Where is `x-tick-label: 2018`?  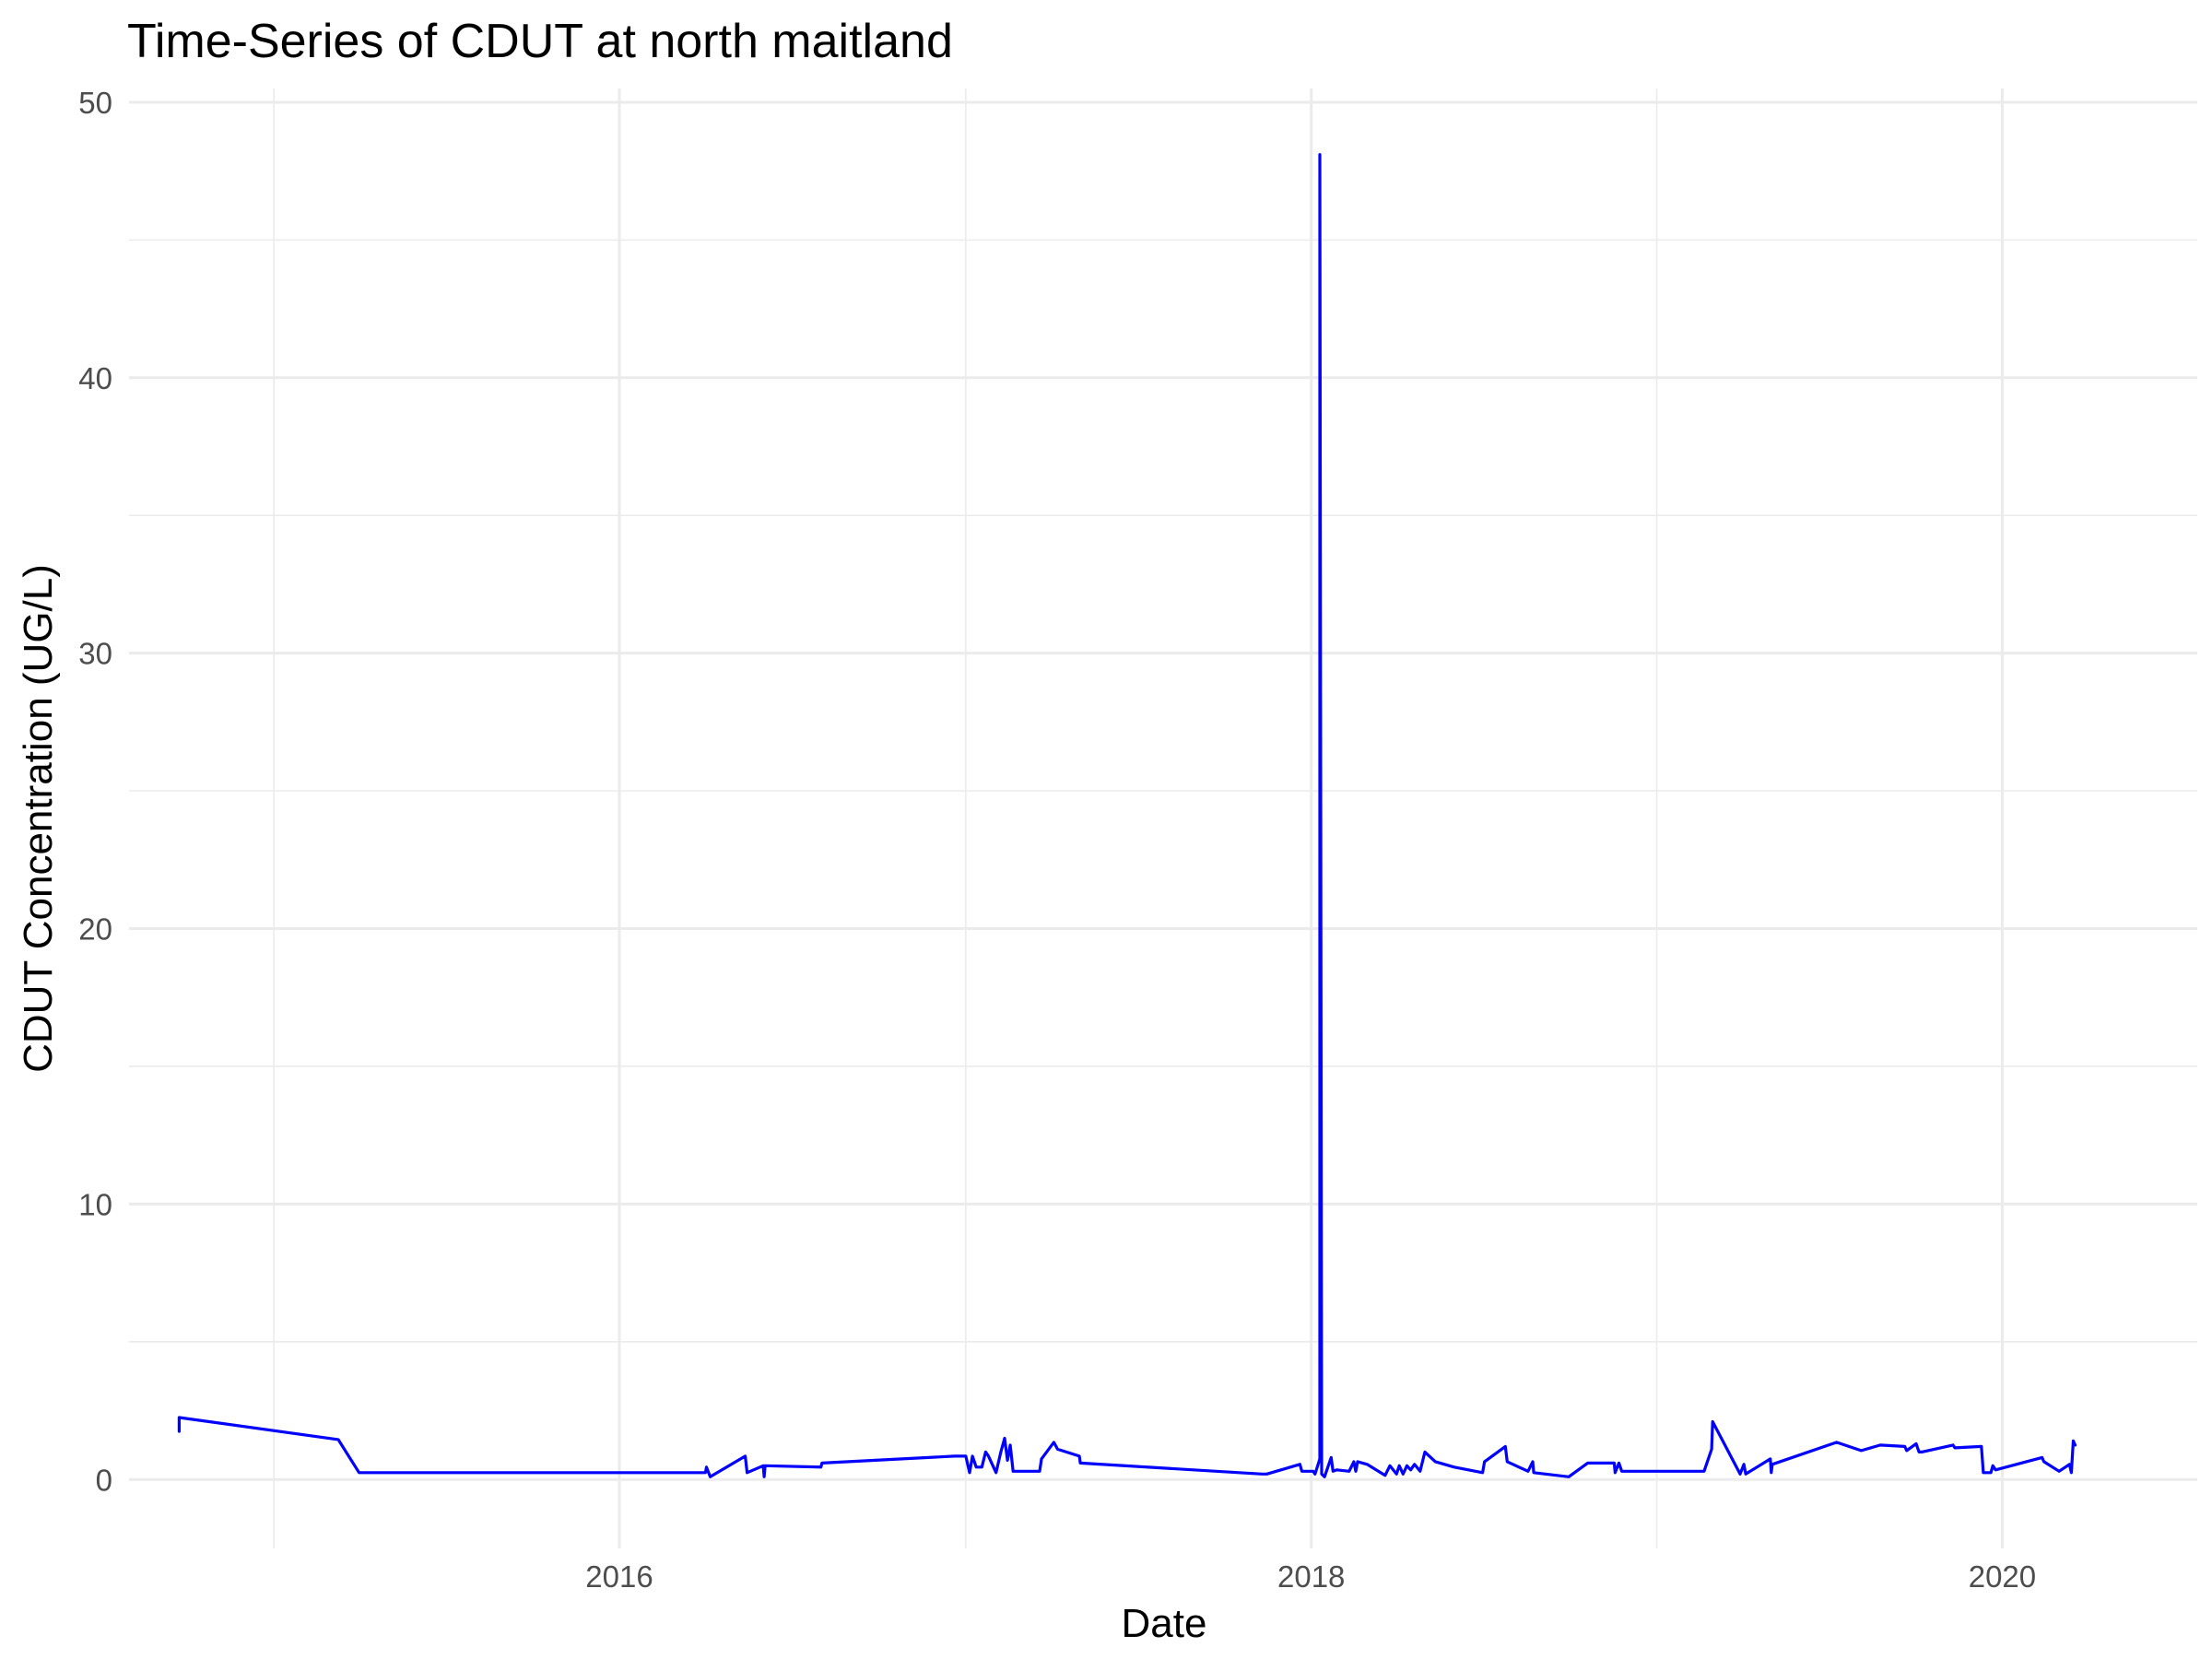
x-tick-label: 2018 is located at coordinates (1311, 1576).